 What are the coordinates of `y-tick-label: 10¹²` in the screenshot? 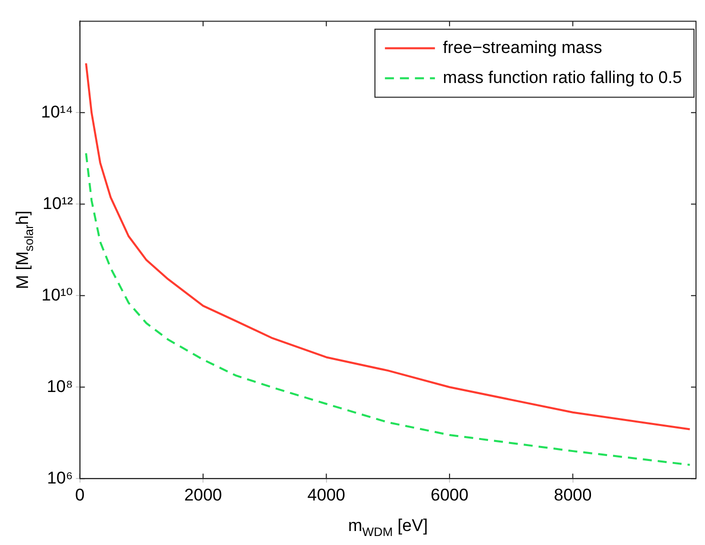 It's located at (58, 203).